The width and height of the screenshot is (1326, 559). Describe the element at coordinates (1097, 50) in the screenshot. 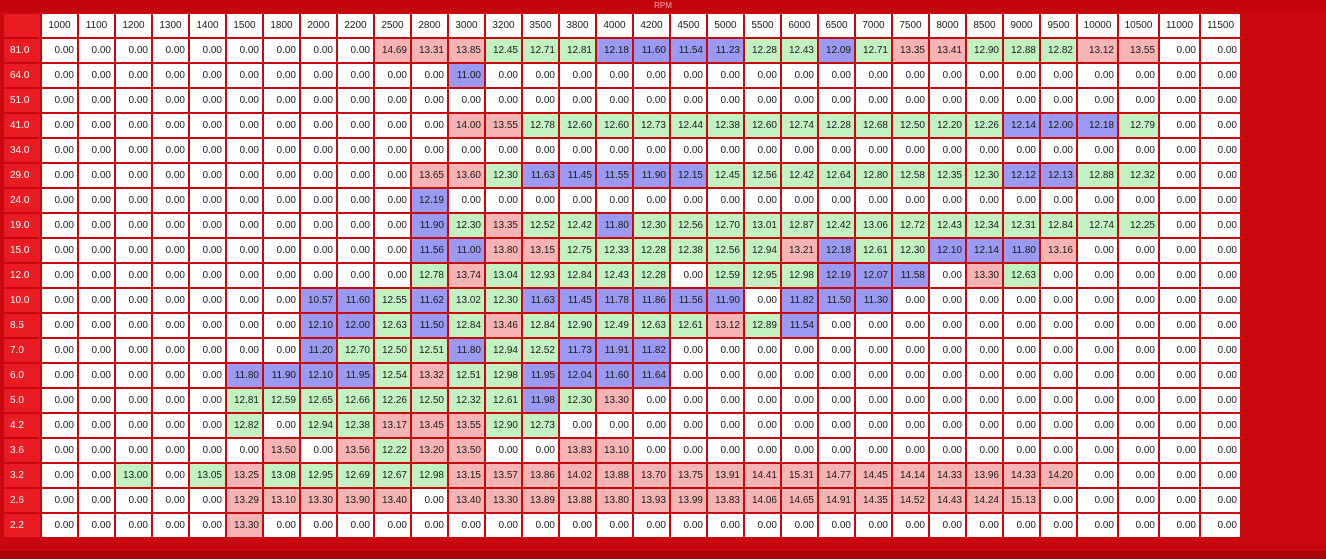

I see `afr-cell: 13.12` at that location.